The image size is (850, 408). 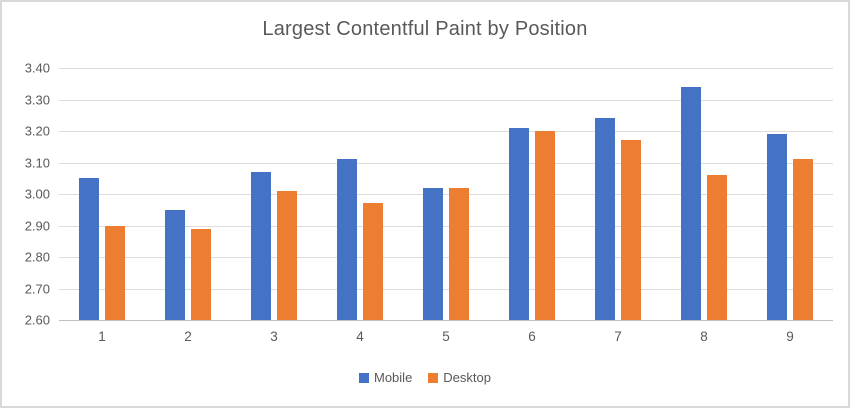 I want to click on y-axis-tick-label: 2.90, so click(x=37, y=225).